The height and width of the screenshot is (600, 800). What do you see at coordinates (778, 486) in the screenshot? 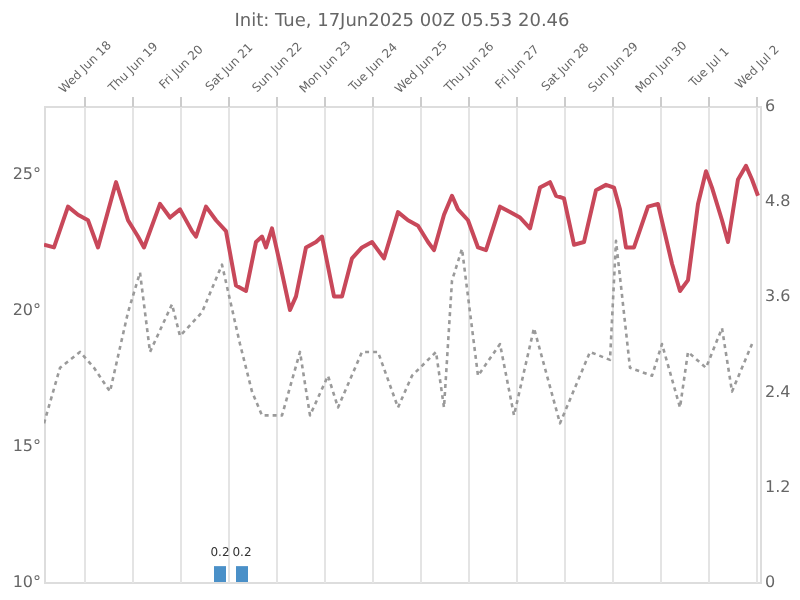
I see `y2-tick-label: 1.2` at bounding box center [778, 486].